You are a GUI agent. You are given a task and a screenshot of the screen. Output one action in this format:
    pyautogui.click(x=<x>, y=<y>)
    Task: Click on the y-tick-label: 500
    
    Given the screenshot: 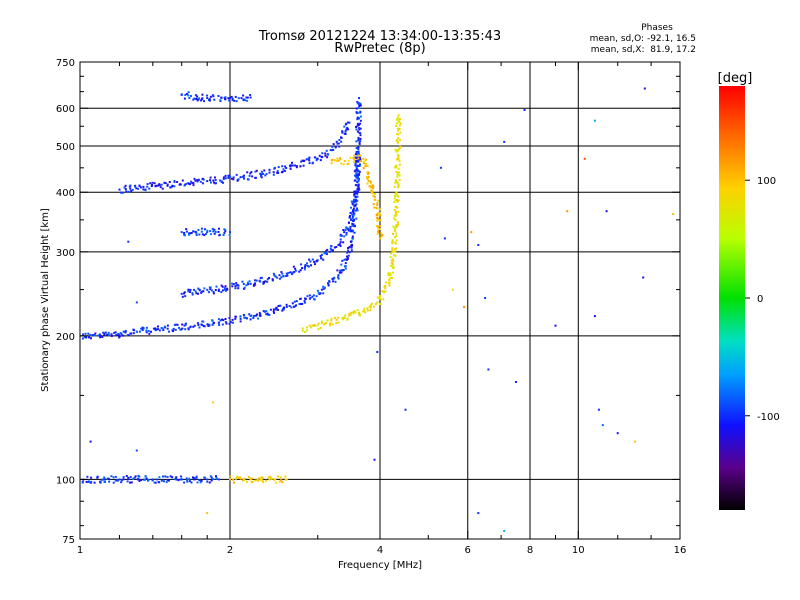 What is the action you would take?
    pyautogui.click(x=65, y=147)
    